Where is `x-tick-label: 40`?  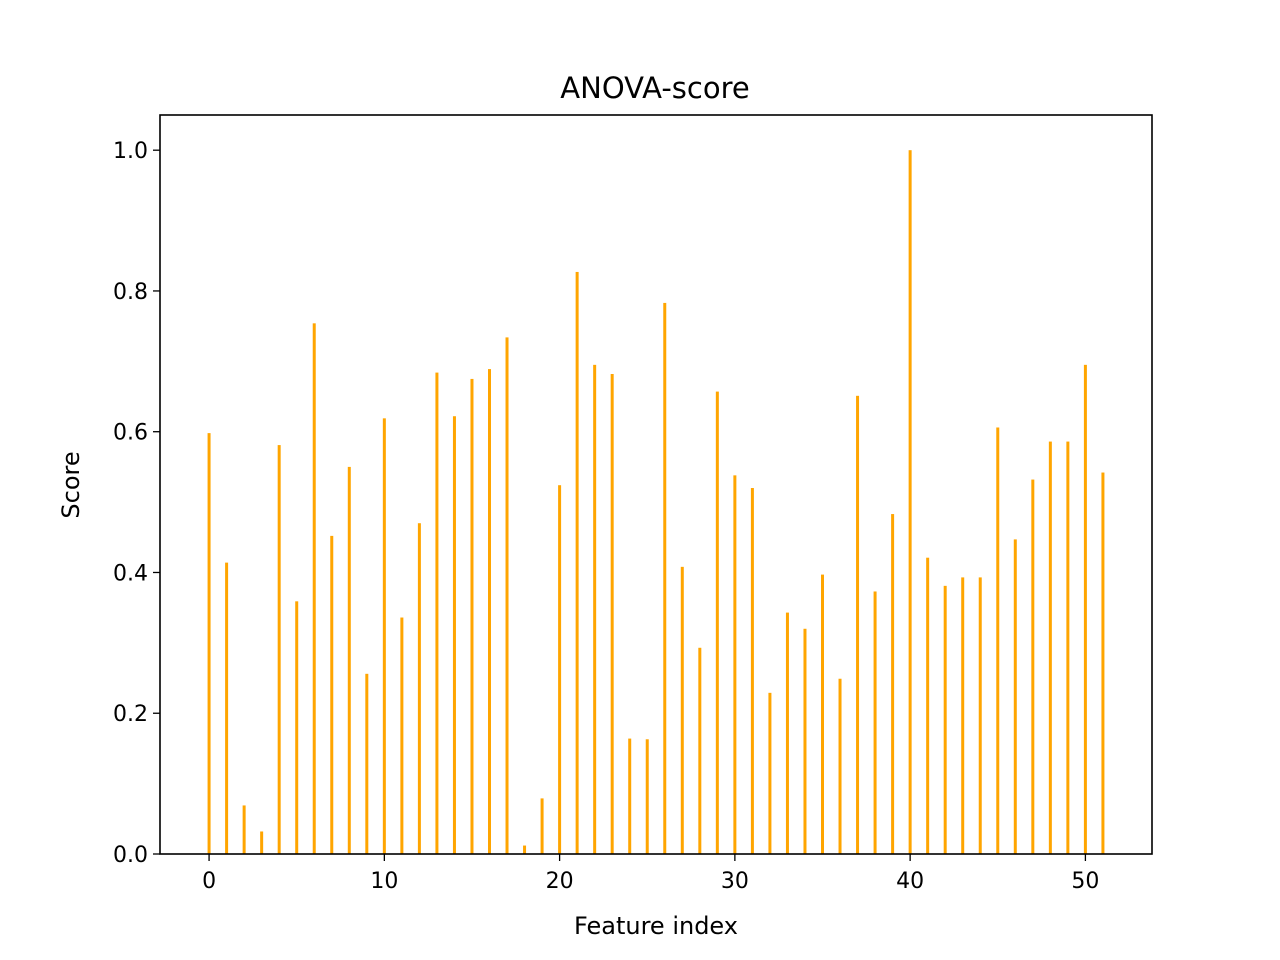
x-tick-label: 40 is located at coordinates (910, 881).